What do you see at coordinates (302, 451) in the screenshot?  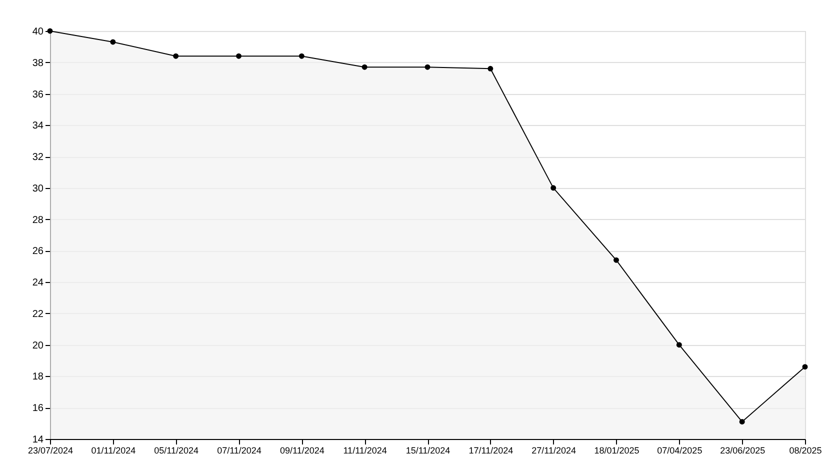 I see `x-tick-label: 09/11/2024` at bounding box center [302, 451].